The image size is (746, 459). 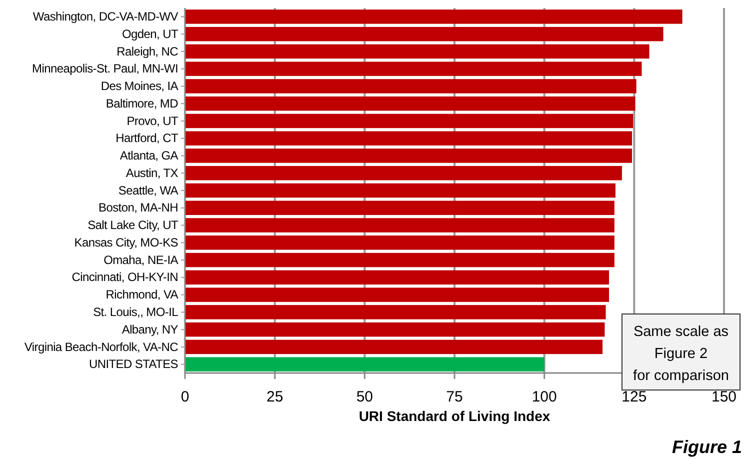 What do you see at coordinates (142, 103) in the screenshot?
I see `y-tick-label: Baltimore, MD` at bounding box center [142, 103].